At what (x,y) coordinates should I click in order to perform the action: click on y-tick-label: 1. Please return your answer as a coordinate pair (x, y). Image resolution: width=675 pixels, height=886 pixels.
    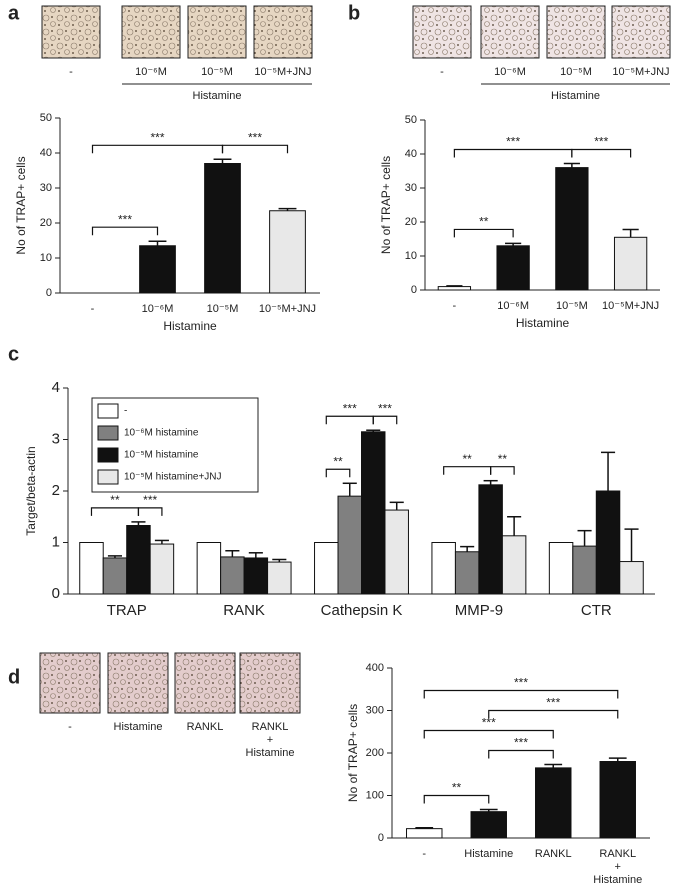
    Looking at the image, I should click on (56, 541).